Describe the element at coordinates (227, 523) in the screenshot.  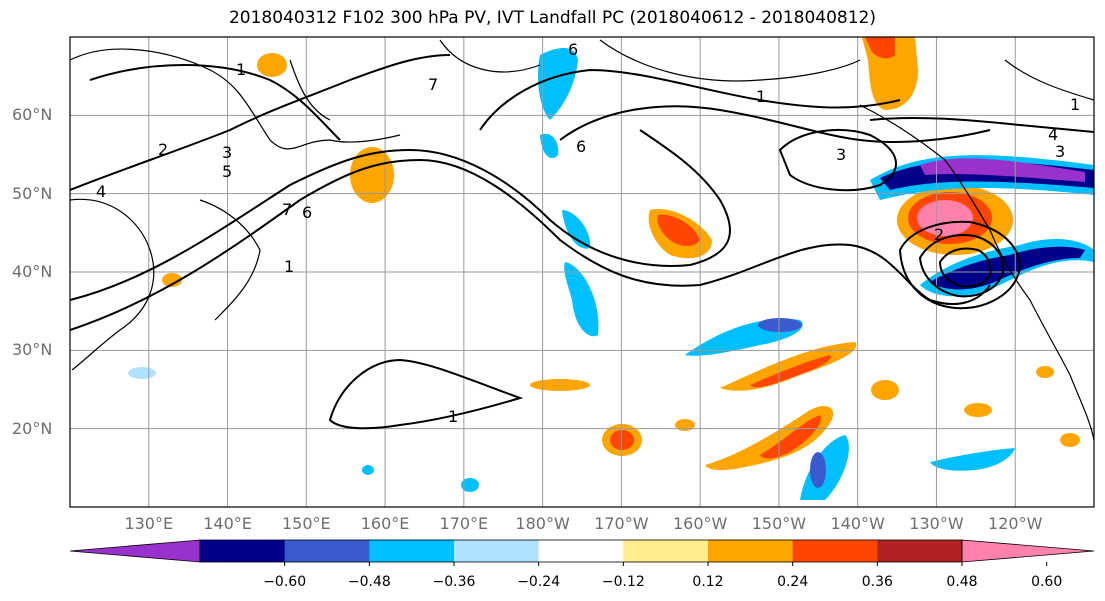
I see `longitude-label: 140°E` at that location.